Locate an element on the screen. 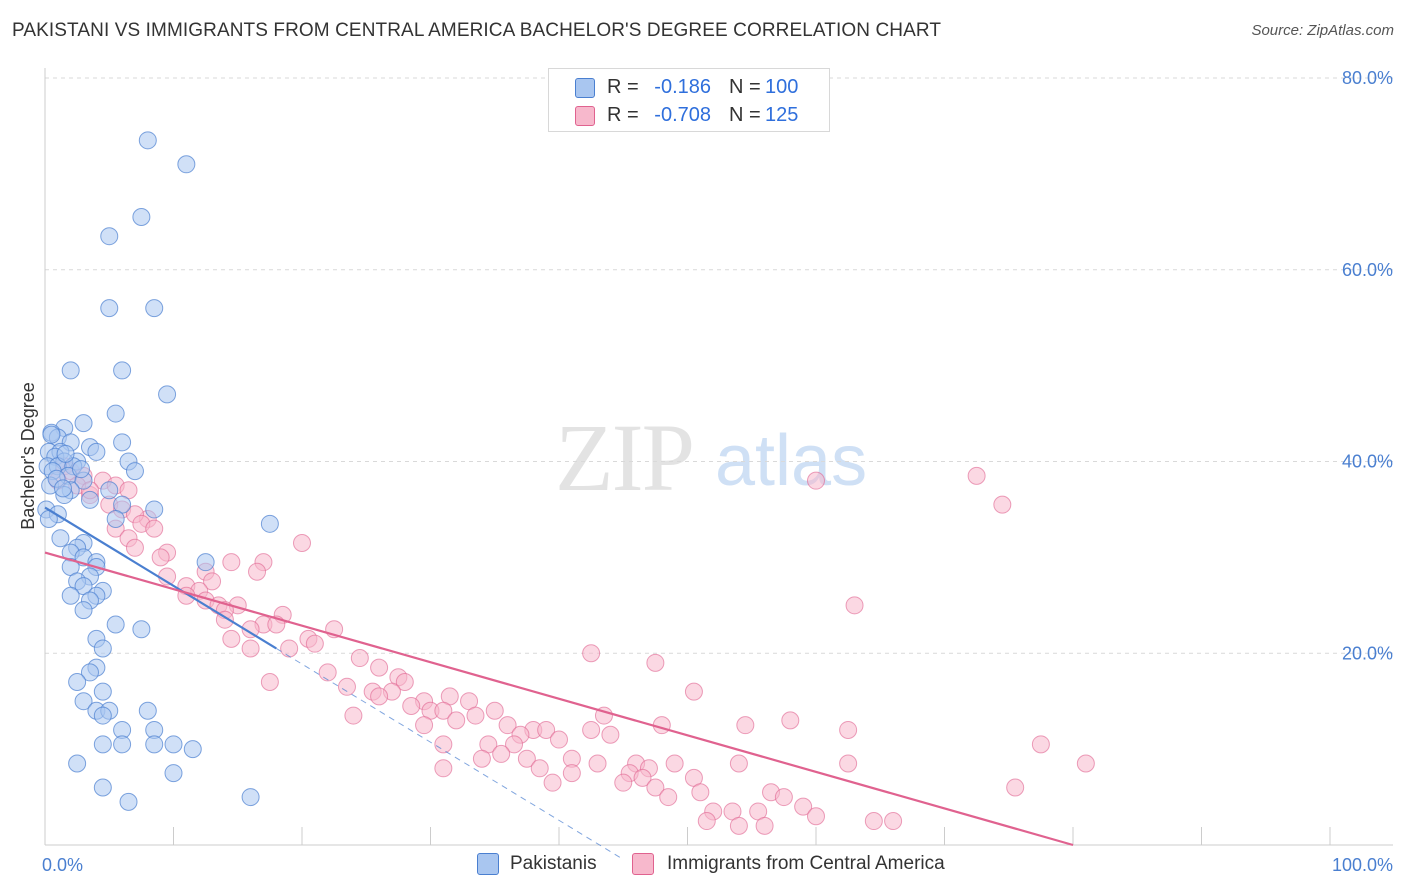  trendline-pakistanis-extension is located at coordinates (450, 754).